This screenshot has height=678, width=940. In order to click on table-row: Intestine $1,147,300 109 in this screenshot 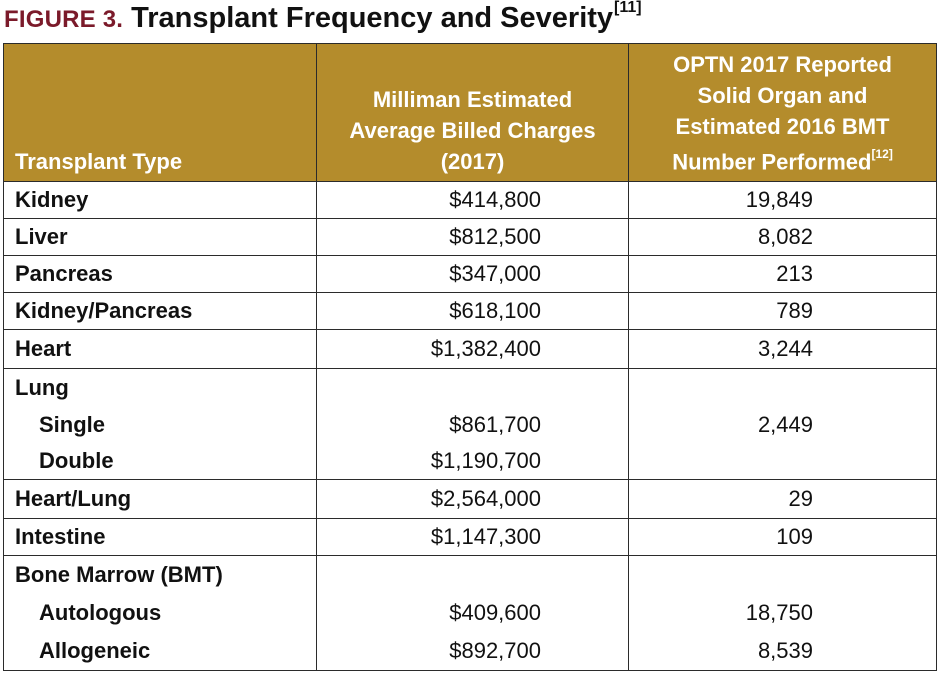, I will do `click(470, 537)`.